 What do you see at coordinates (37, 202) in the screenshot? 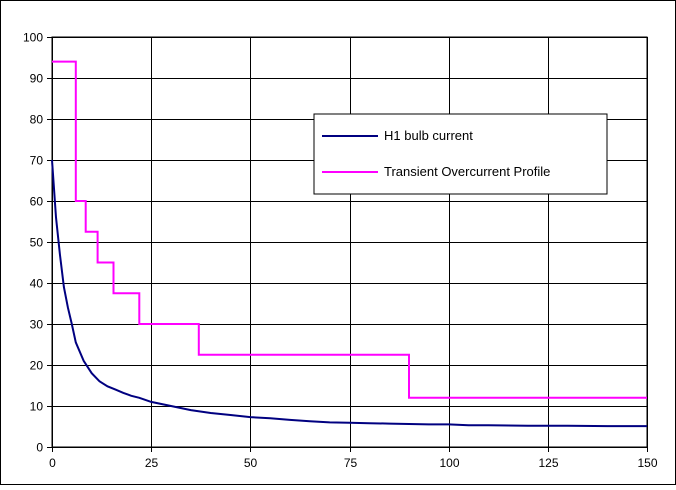
I see `y-tick-label: 60` at bounding box center [37, 202].